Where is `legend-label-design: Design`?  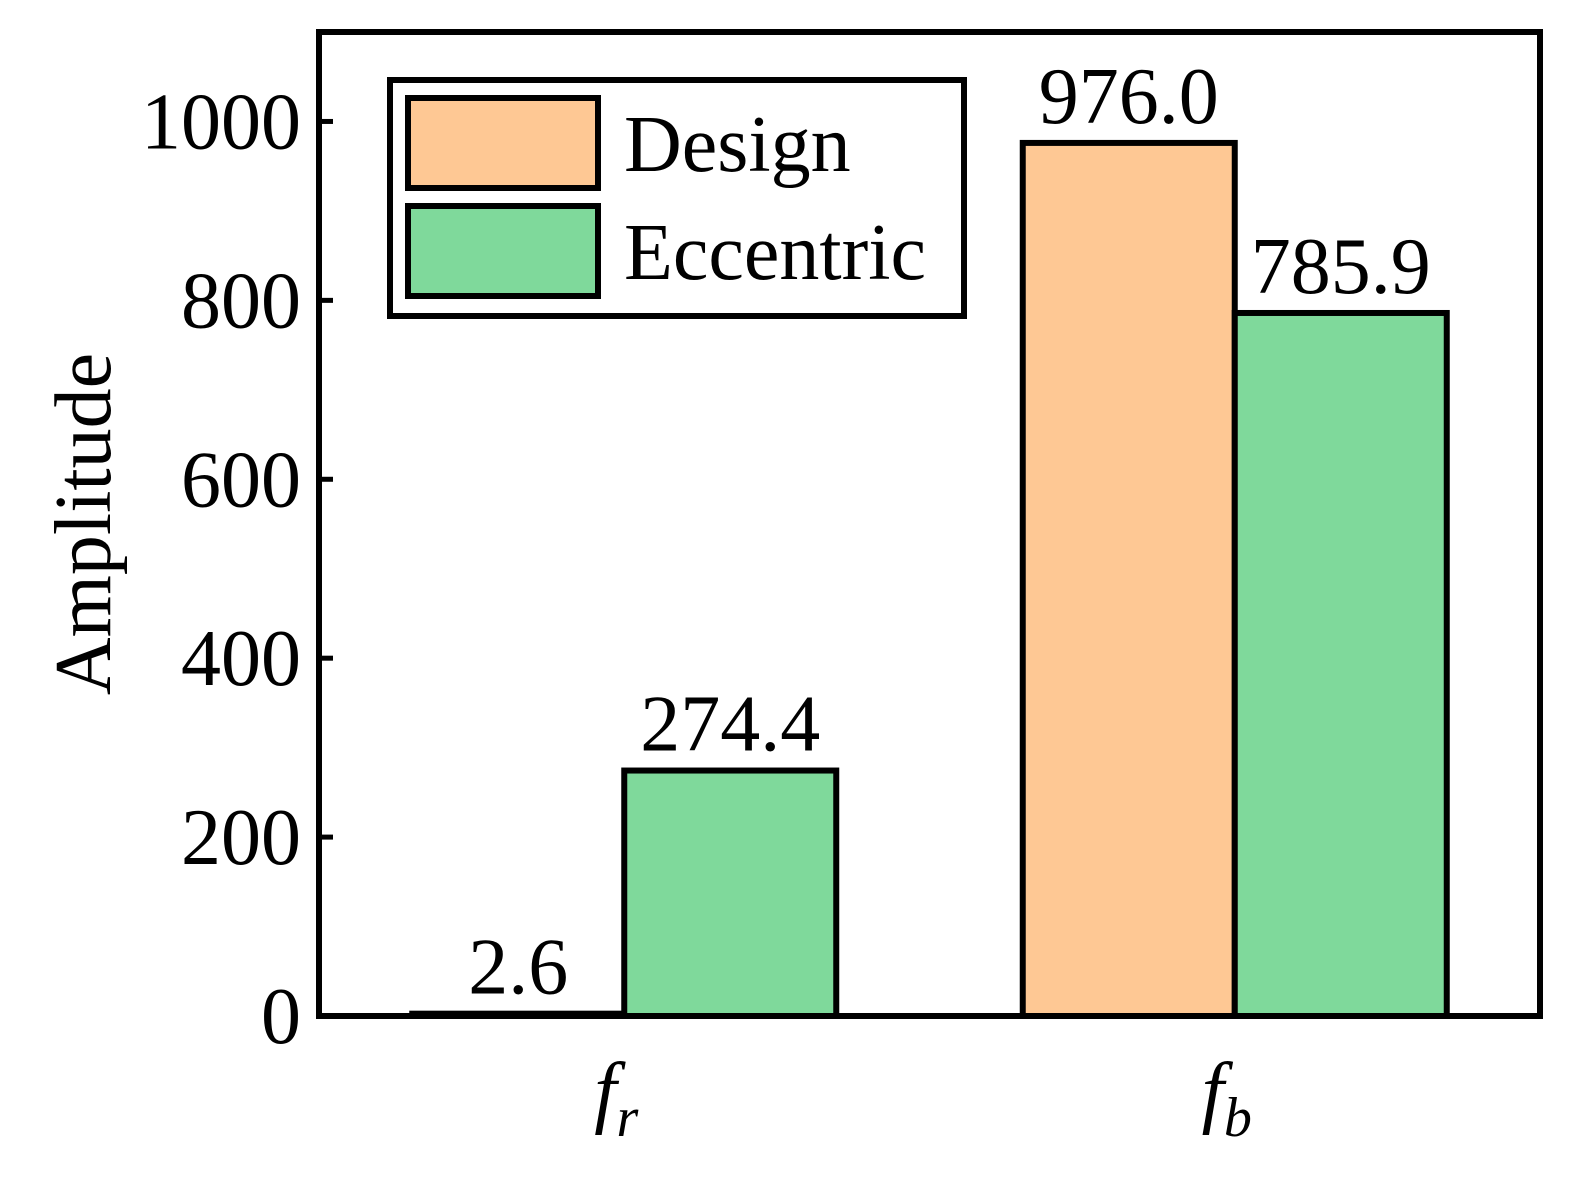
legend-label-design: Design is located at coordinates (737, 145).